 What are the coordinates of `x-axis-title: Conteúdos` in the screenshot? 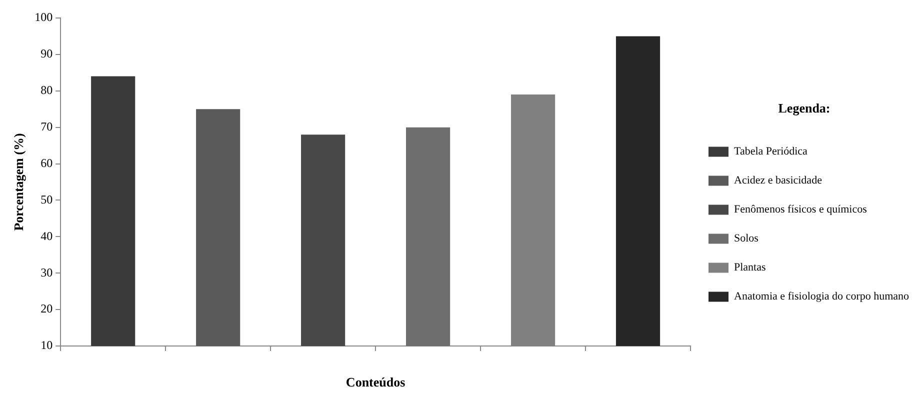 It's located at (376, 382).